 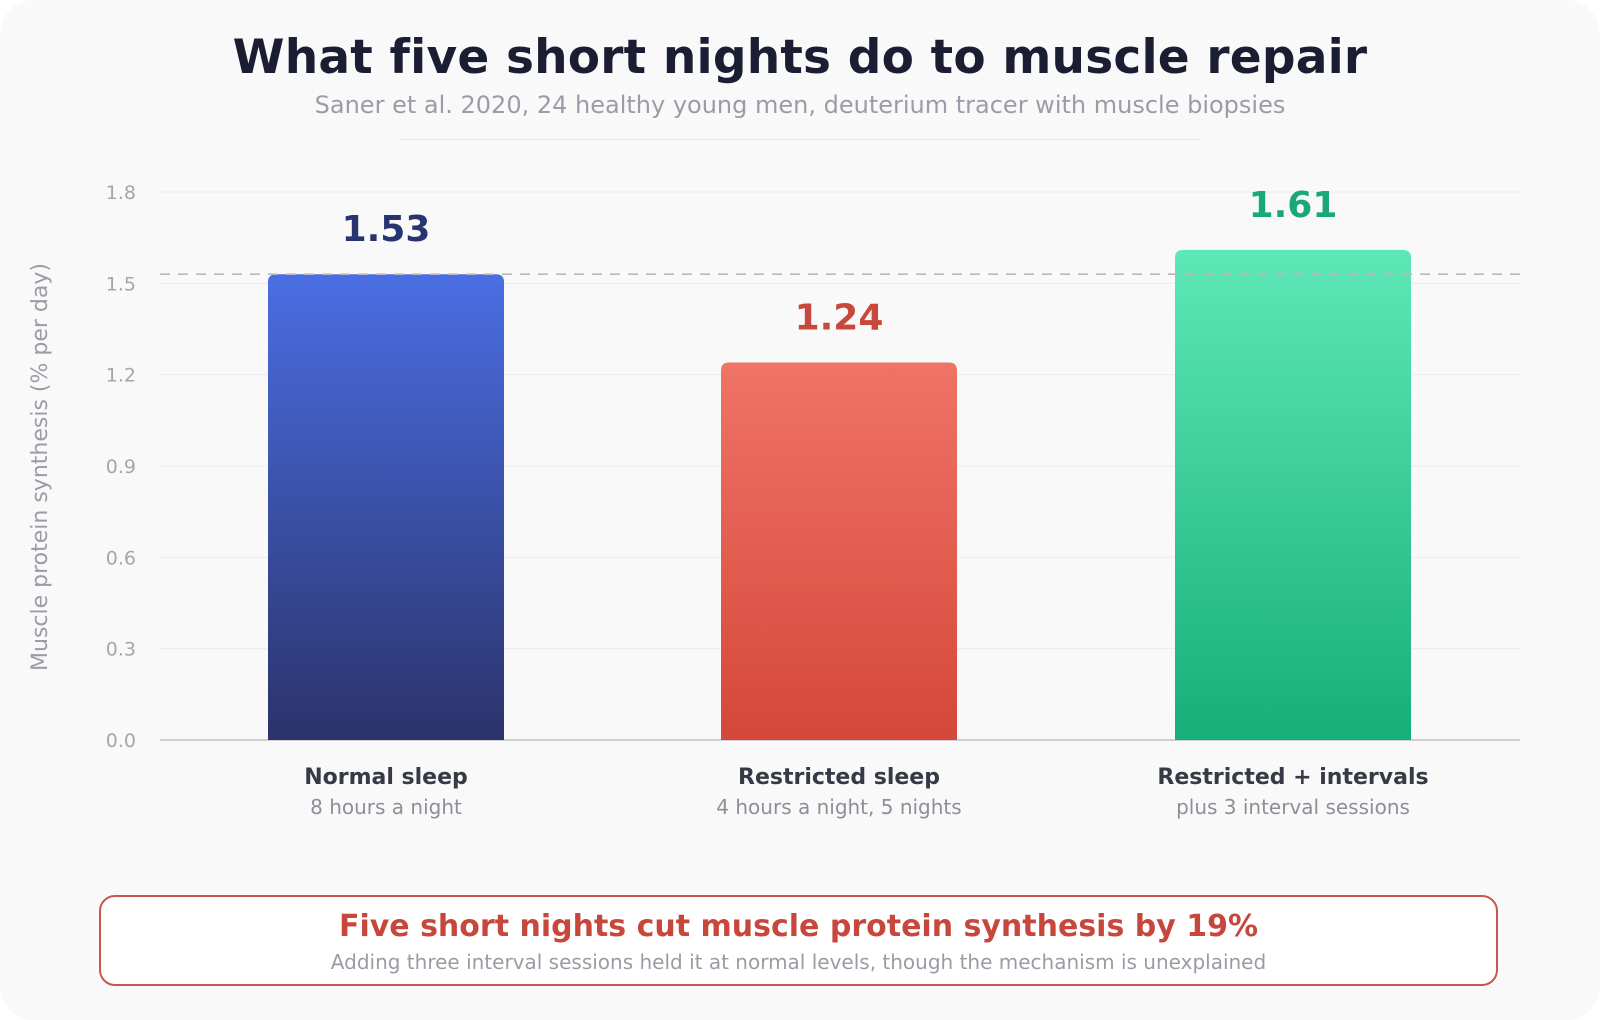 What do you see at coordinates (386, 777) in the screenshot?
I see `x-category-label: Normal sleep` at bounding box center [386, 777].